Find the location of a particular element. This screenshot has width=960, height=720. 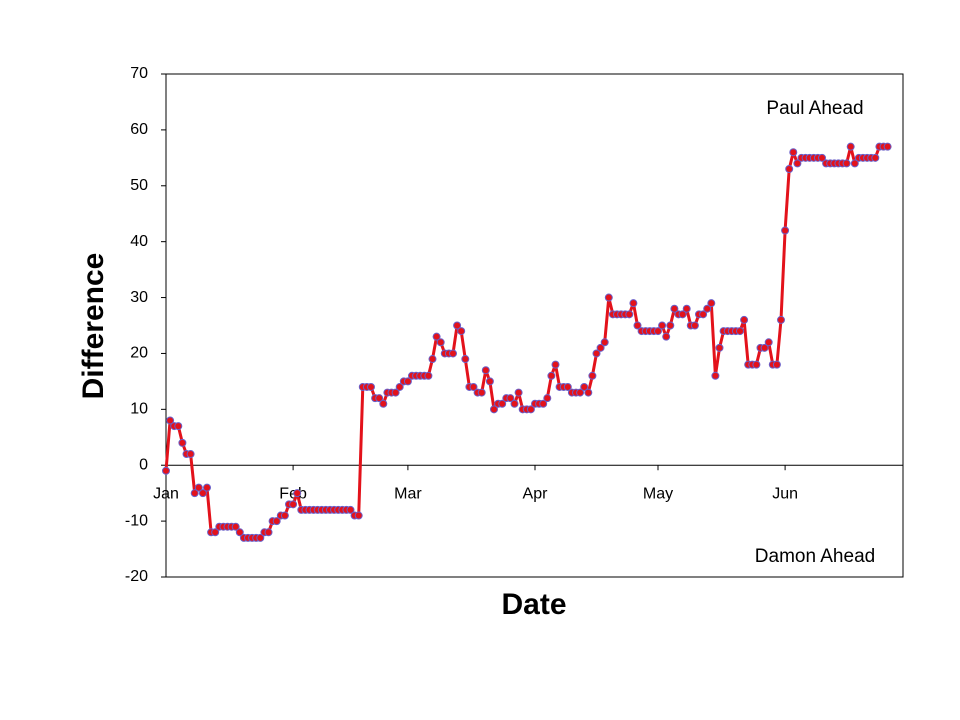

annotation: Paul Ahead is located at coordinates (814, 108).